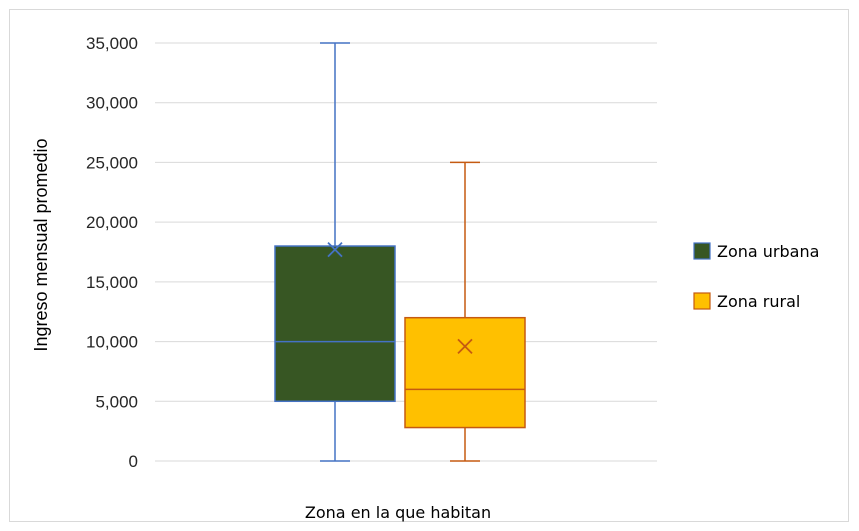  What do you see at coordinates (112, 222) in the screenshot?
I see `y-tick-label: 20,000` at bounding box center [112, 222].